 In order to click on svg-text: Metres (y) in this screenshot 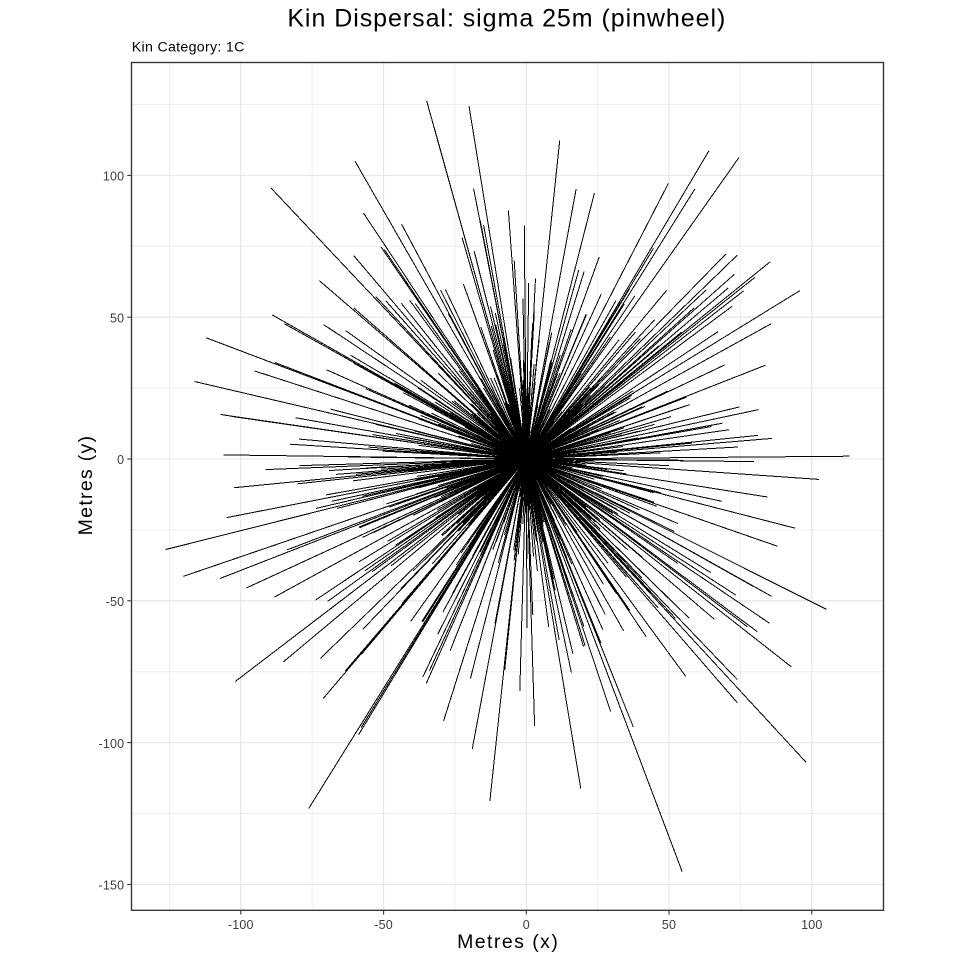, I will do `click(86, 485)`.